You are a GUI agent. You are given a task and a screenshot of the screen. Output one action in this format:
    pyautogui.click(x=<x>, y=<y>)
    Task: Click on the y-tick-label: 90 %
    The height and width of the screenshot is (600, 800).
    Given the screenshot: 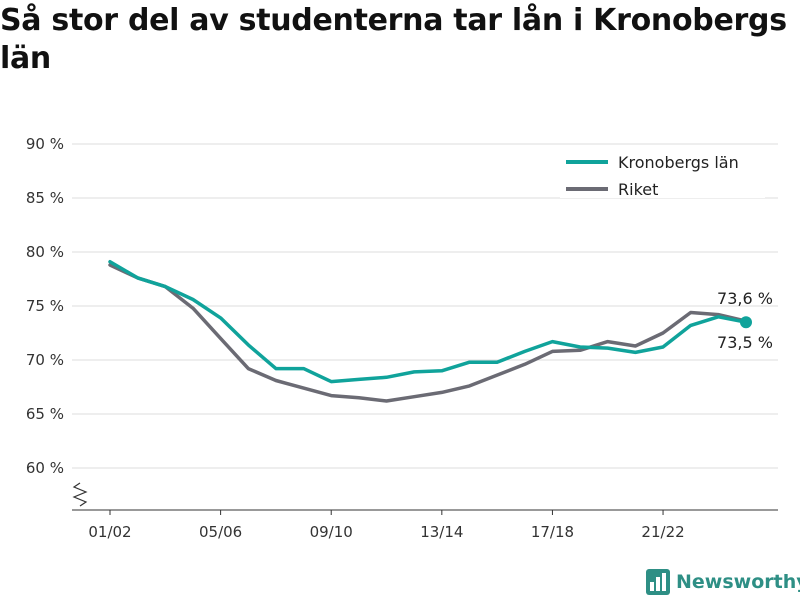 What is the action you would take?
    pyautogui.click(x=45, y=144)
    